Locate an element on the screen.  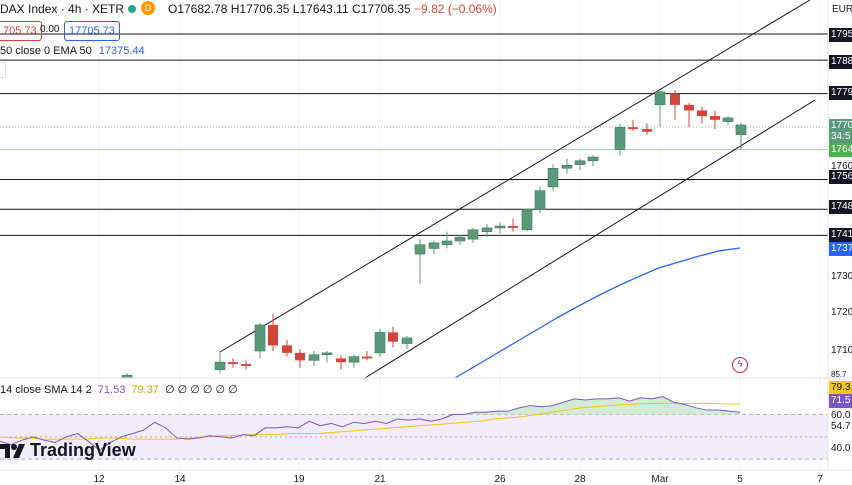
ema-50-polyline is located at coordinates (597, 313).